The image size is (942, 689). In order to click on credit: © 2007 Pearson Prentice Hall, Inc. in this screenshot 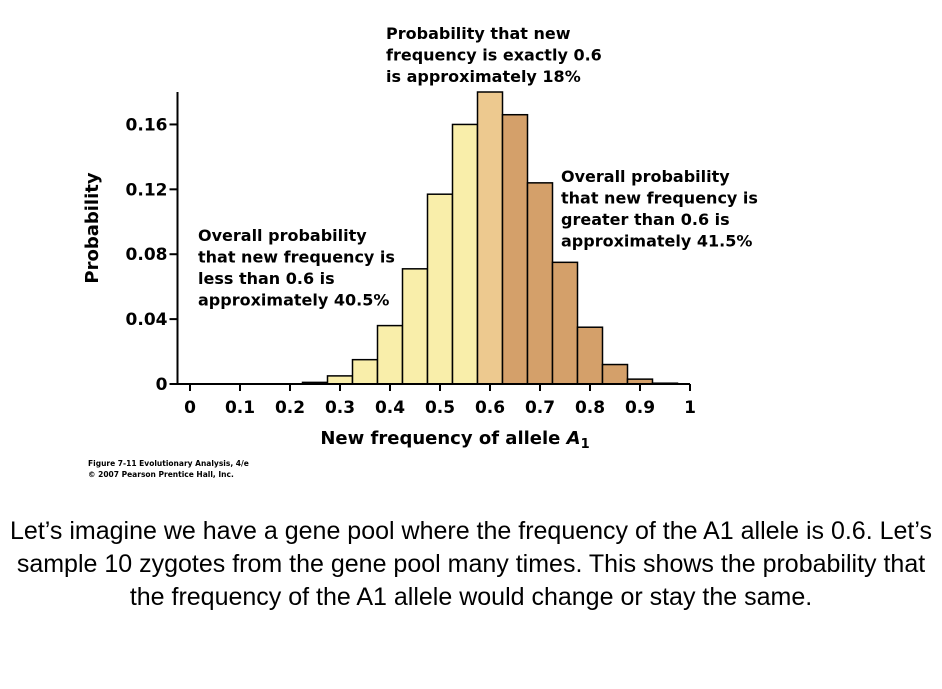, I will do `click(161, 474)`.